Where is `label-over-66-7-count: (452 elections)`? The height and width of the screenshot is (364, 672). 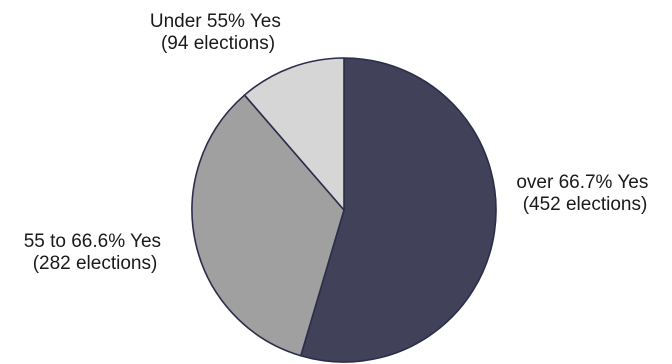 label-over-66-7-count: (452 elections) is located at coordinates (585, 204).